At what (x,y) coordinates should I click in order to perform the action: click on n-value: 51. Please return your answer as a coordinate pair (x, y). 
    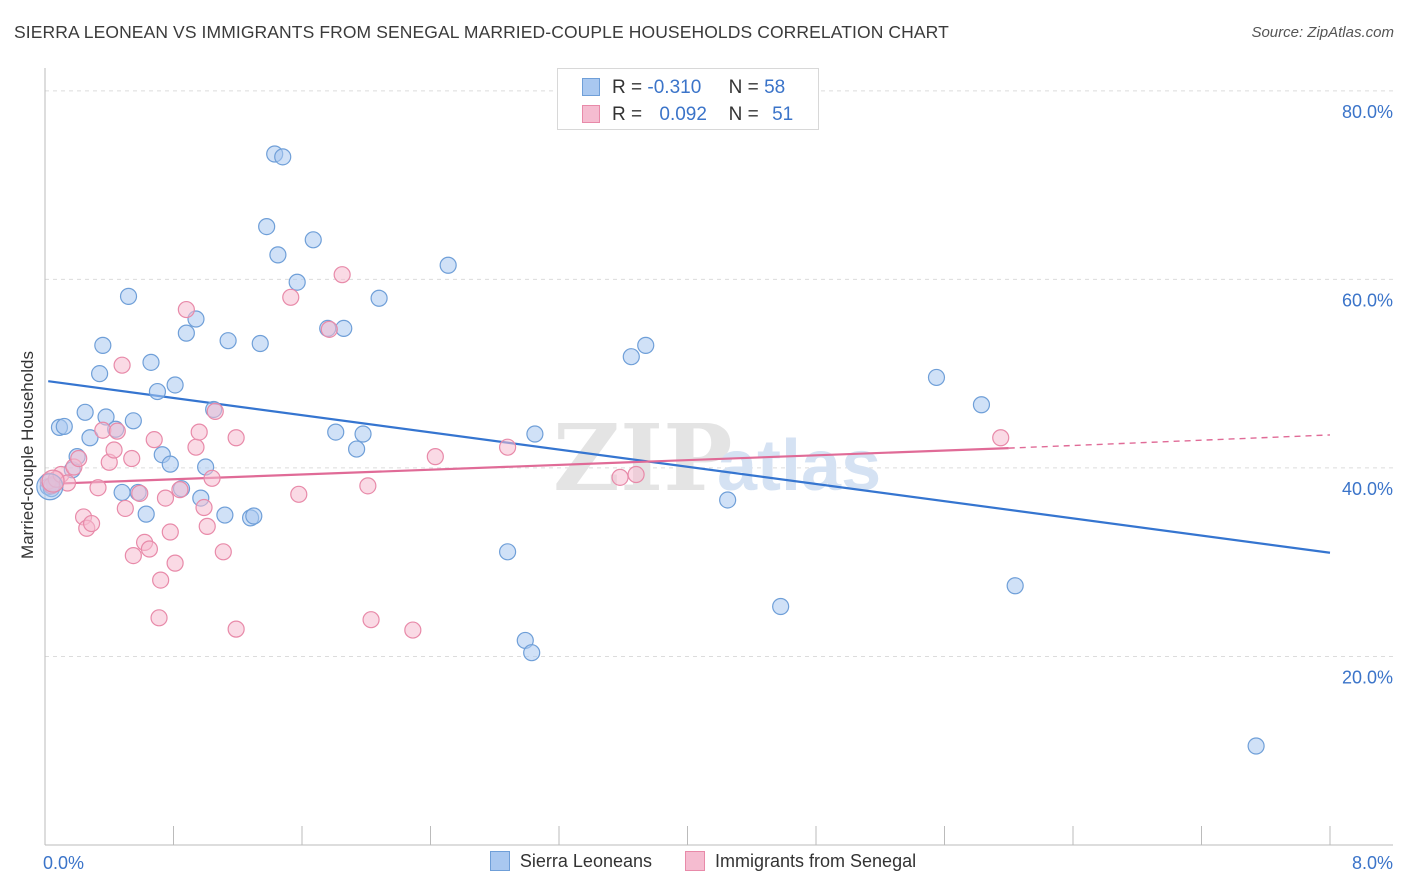
    Looking at the image, I should click on (783, 114).